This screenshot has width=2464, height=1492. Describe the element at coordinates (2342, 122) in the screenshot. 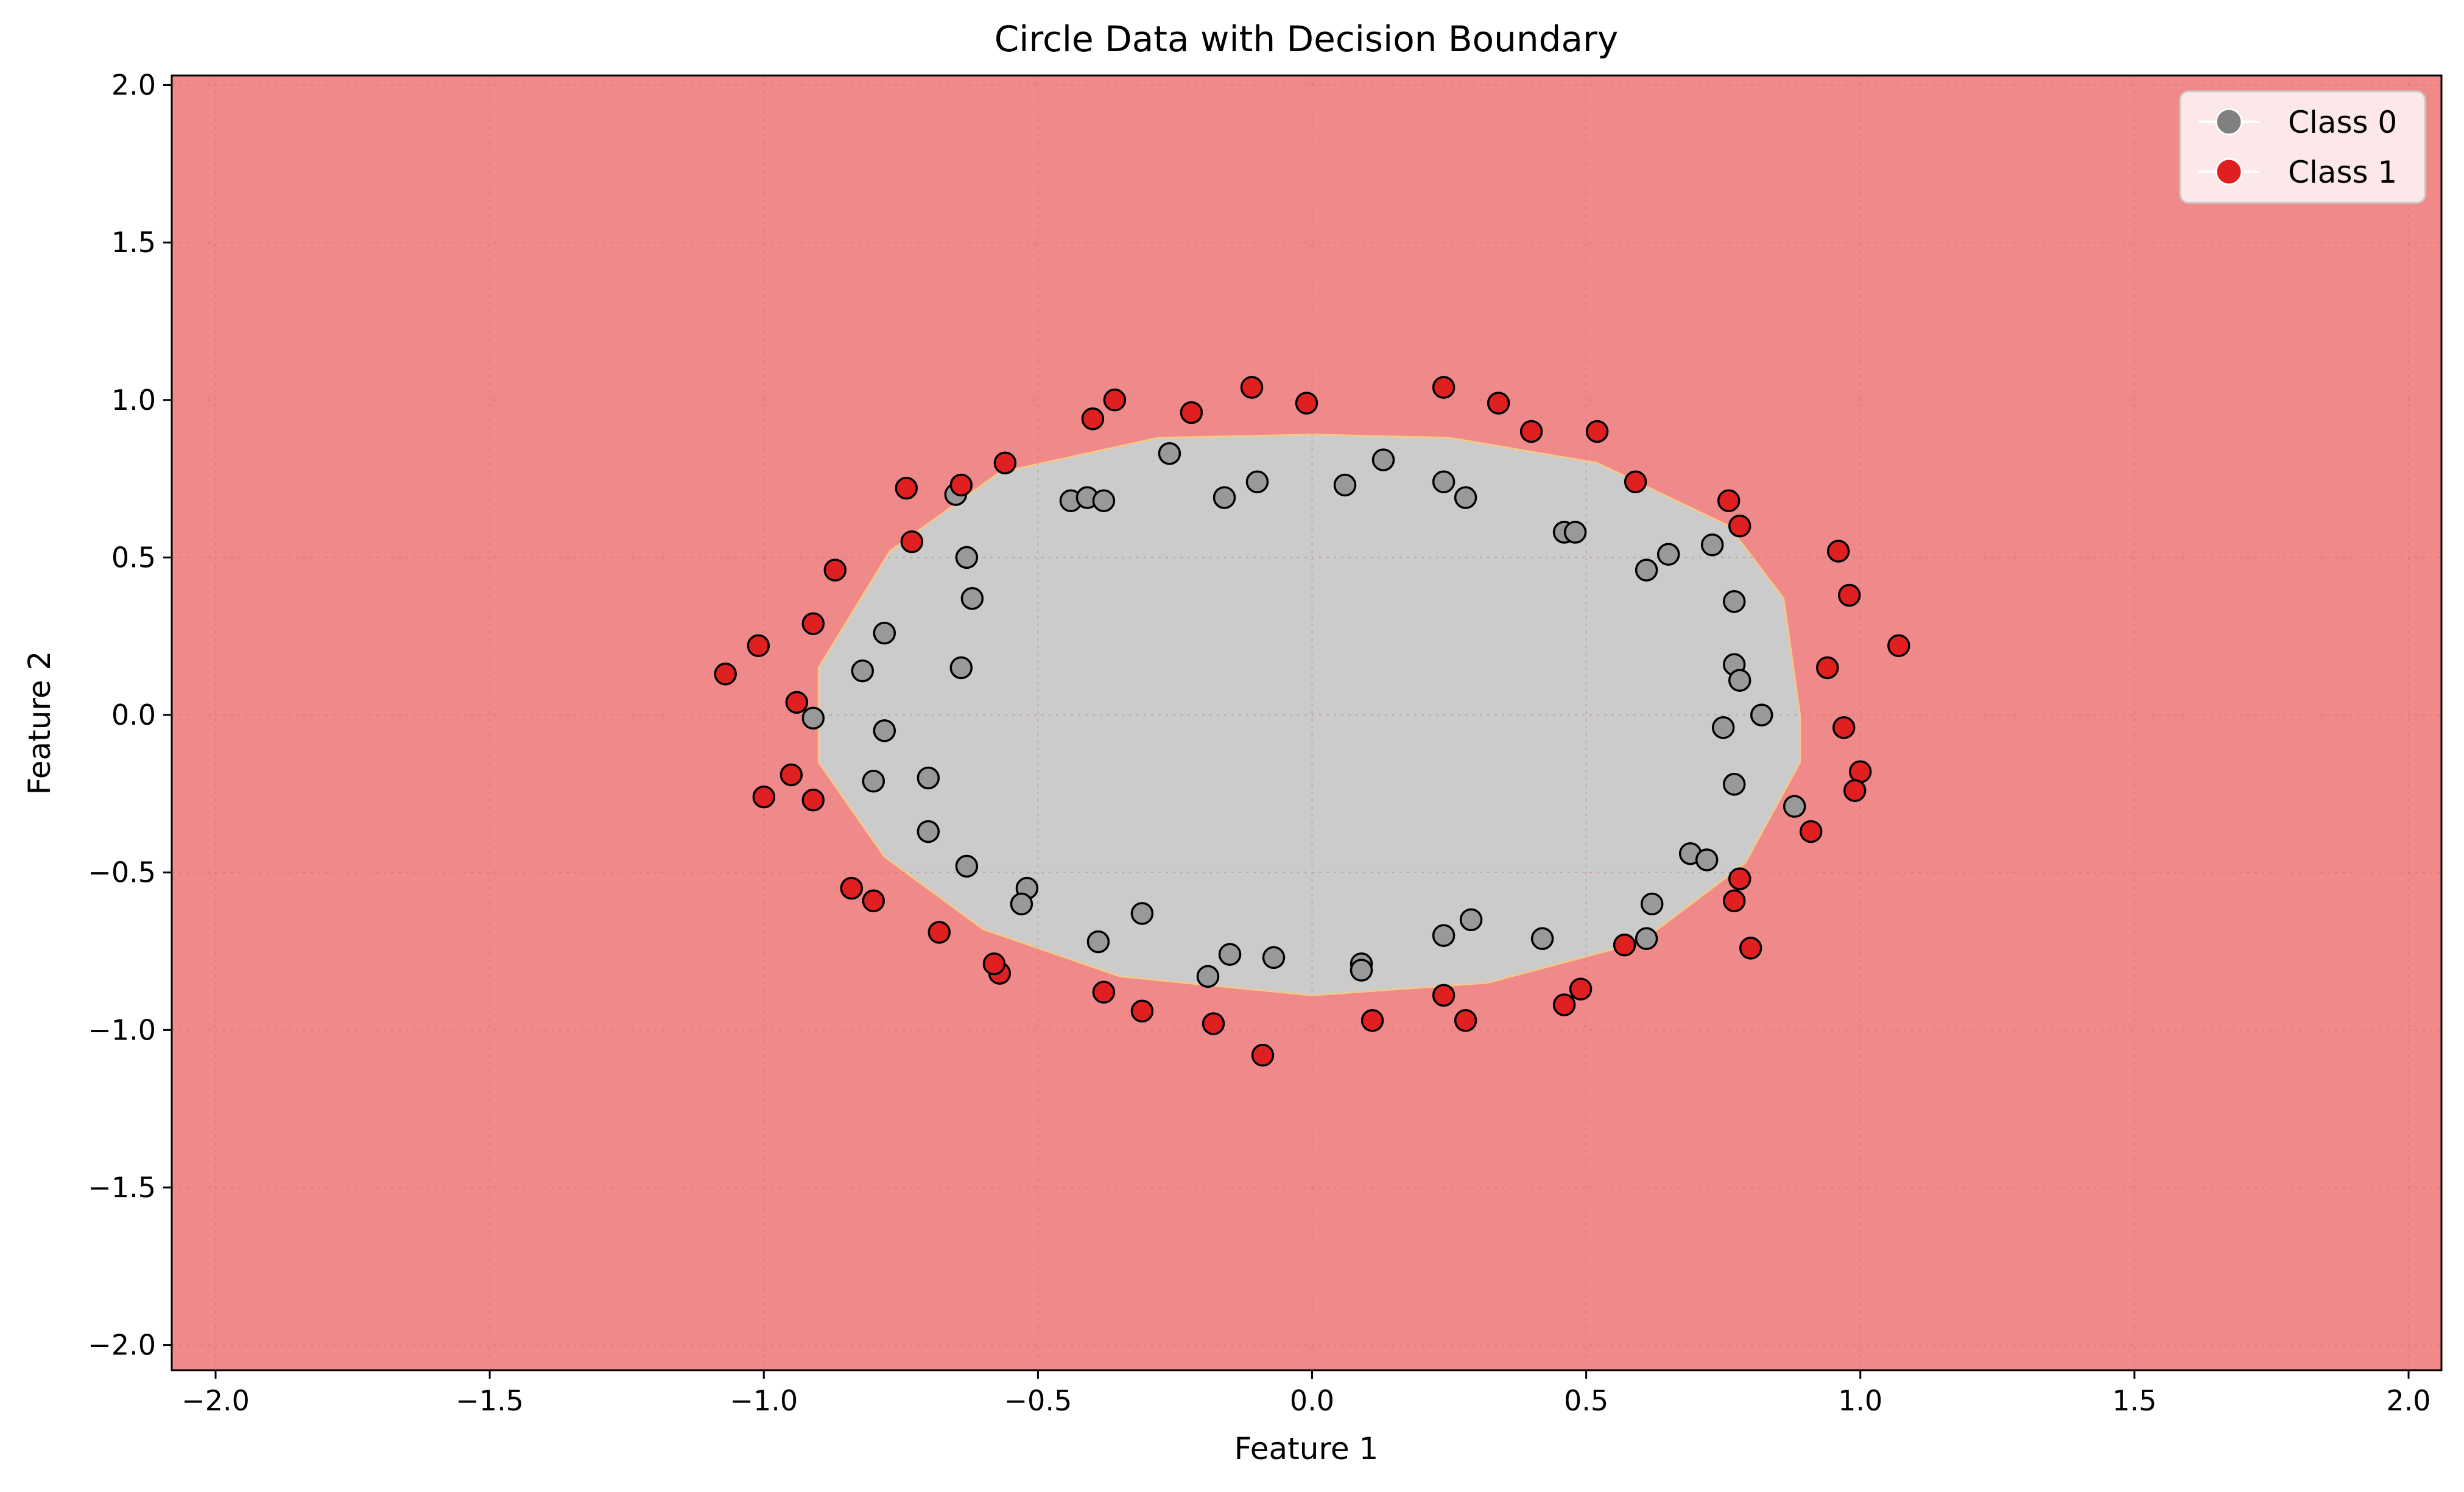

I see `legend-label-class-0: Class 0` at that location.